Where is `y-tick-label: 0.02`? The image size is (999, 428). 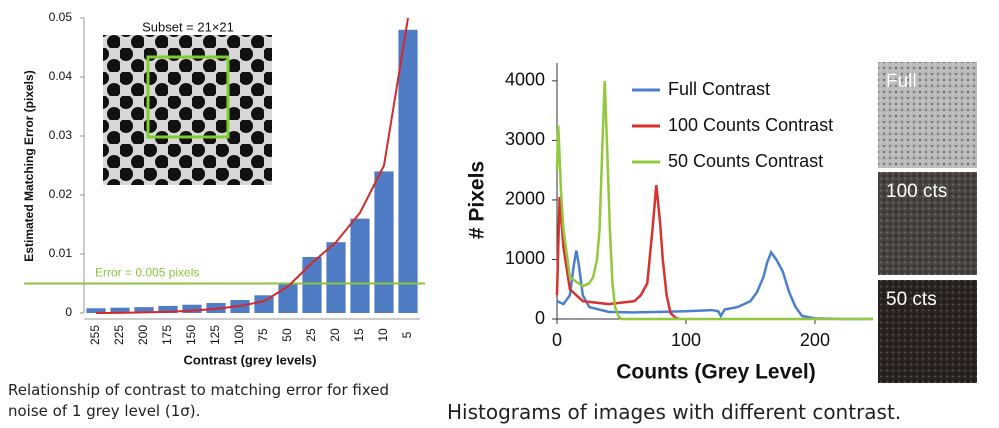
y-tick-label: 0.02 is located at coordinates (61, 194).